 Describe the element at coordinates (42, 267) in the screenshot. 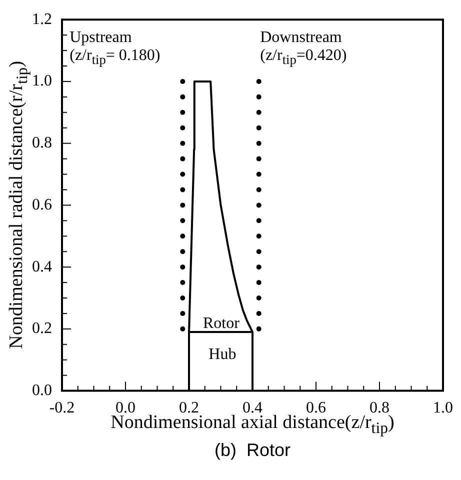

I see `y-tick-label: 0.4` at that location.